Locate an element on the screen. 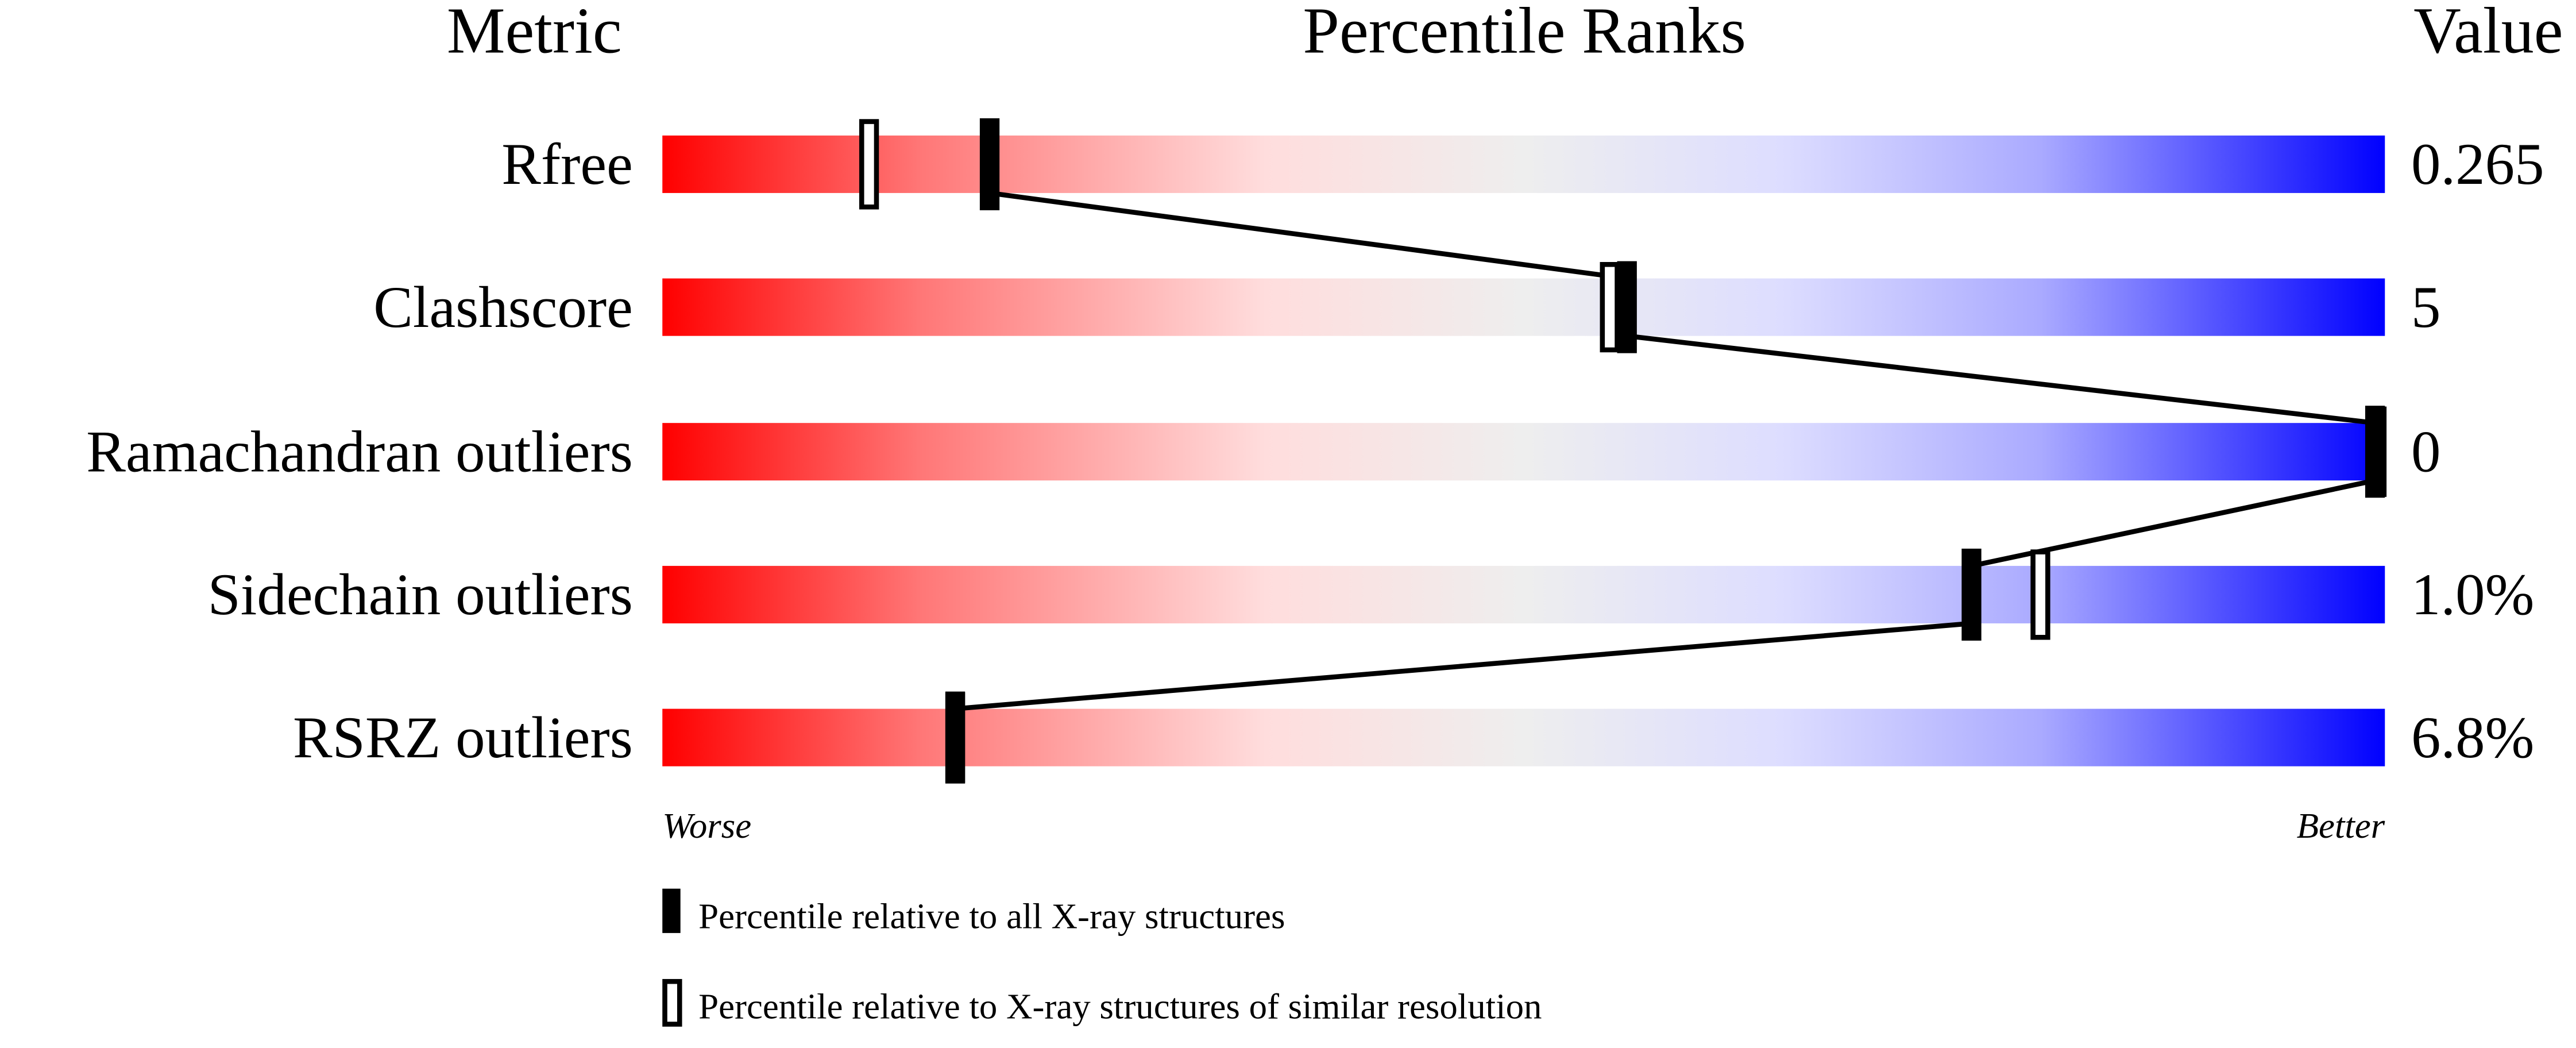 Image resolution: width=2576 pixels, height=1048 pixels. better-label: Better is located at coordinates (2341, 826).